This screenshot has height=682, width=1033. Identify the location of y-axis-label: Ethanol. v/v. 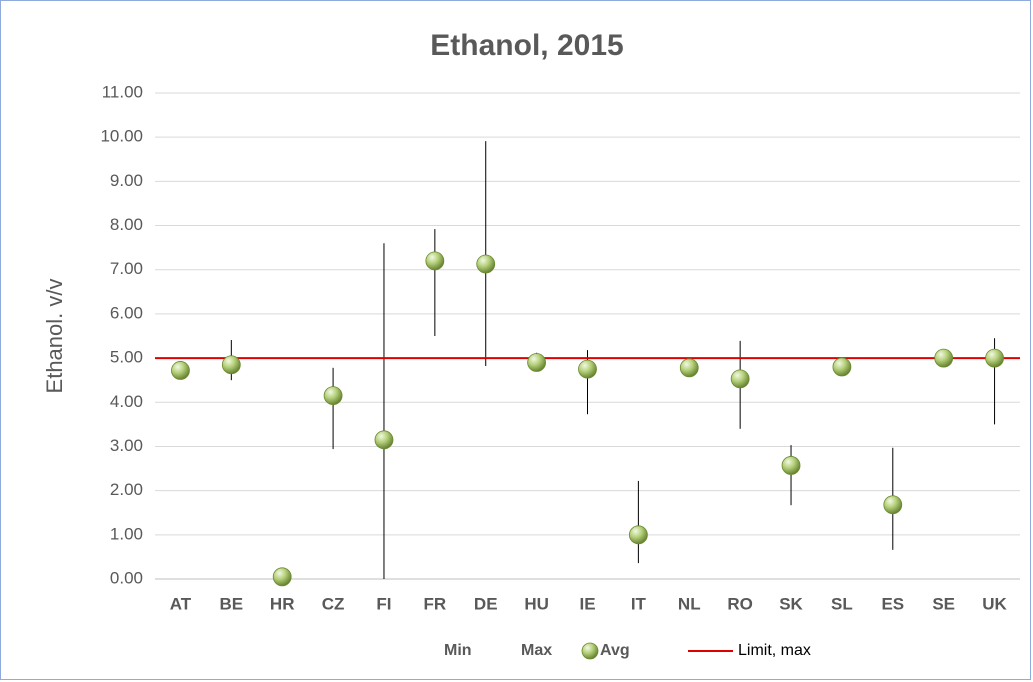
(54, 336).